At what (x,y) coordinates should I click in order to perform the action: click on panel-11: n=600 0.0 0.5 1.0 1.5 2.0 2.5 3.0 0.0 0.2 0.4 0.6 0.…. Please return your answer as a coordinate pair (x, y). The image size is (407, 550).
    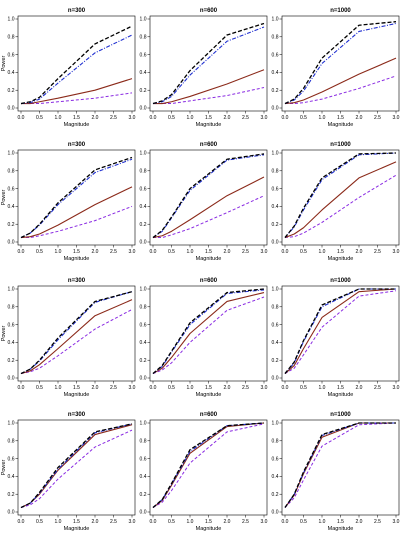
    Looking at the image, I should click on (204, 472).